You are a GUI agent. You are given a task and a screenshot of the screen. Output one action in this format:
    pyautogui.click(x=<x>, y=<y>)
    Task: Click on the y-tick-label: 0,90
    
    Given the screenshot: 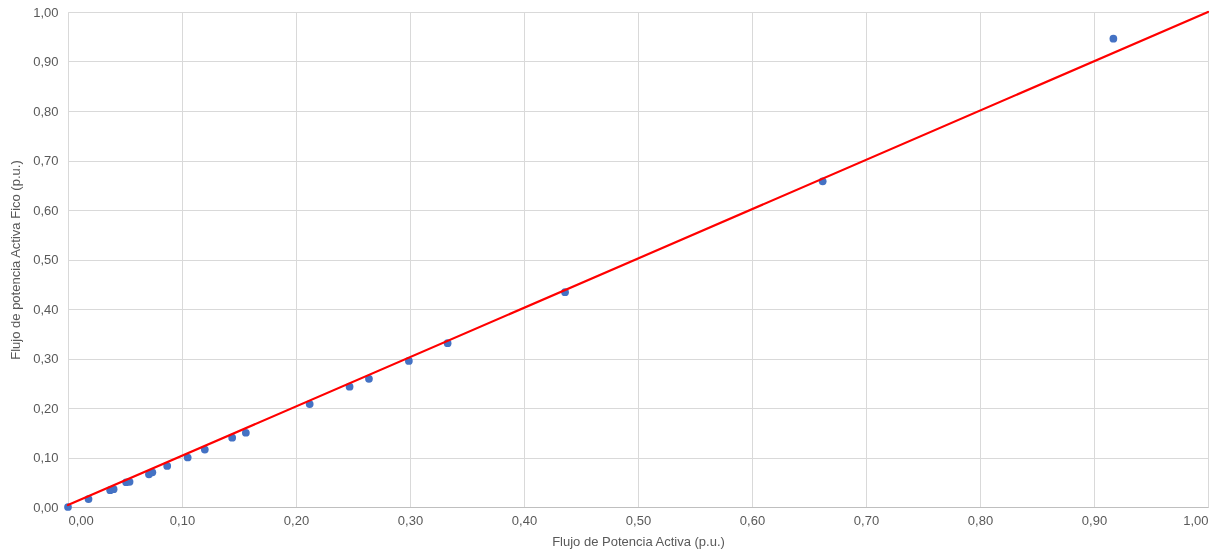 What is the action you would take?
    pyautogui.click(x=46, y=61)
    